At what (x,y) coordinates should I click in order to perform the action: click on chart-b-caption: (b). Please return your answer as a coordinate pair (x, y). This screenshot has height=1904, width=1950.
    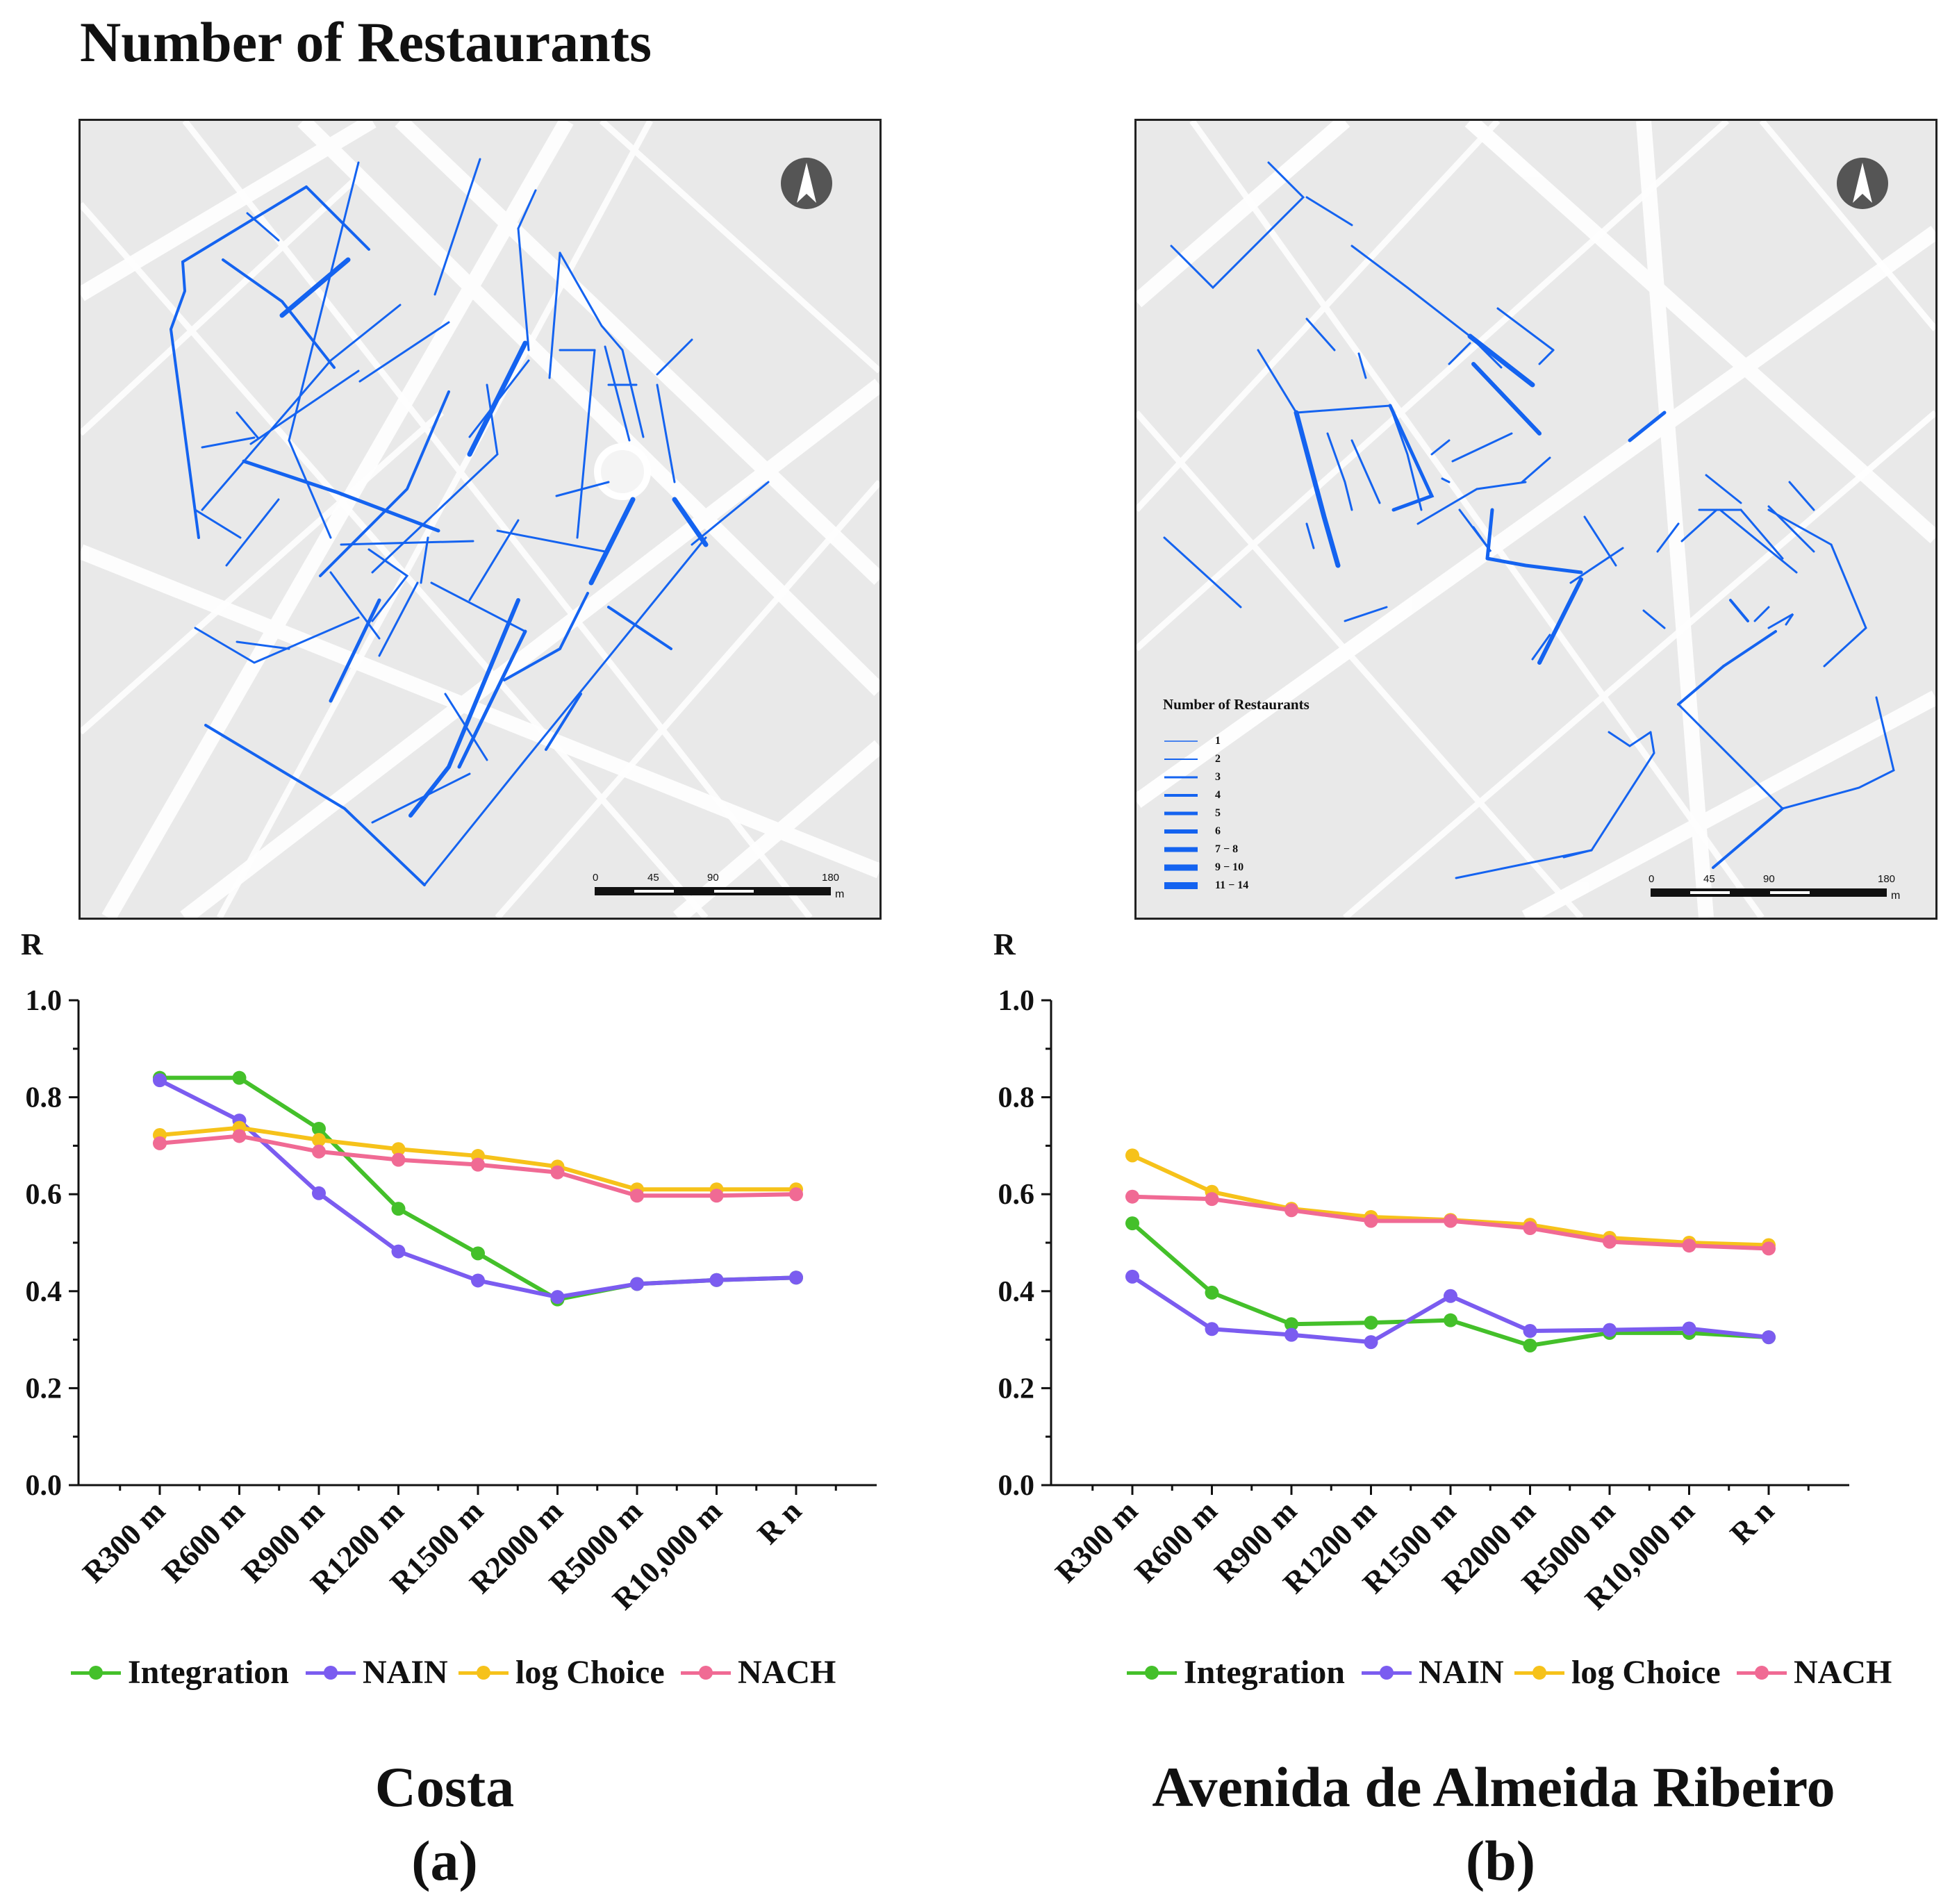
    Looking at the image, I should click on (1500, 1861).